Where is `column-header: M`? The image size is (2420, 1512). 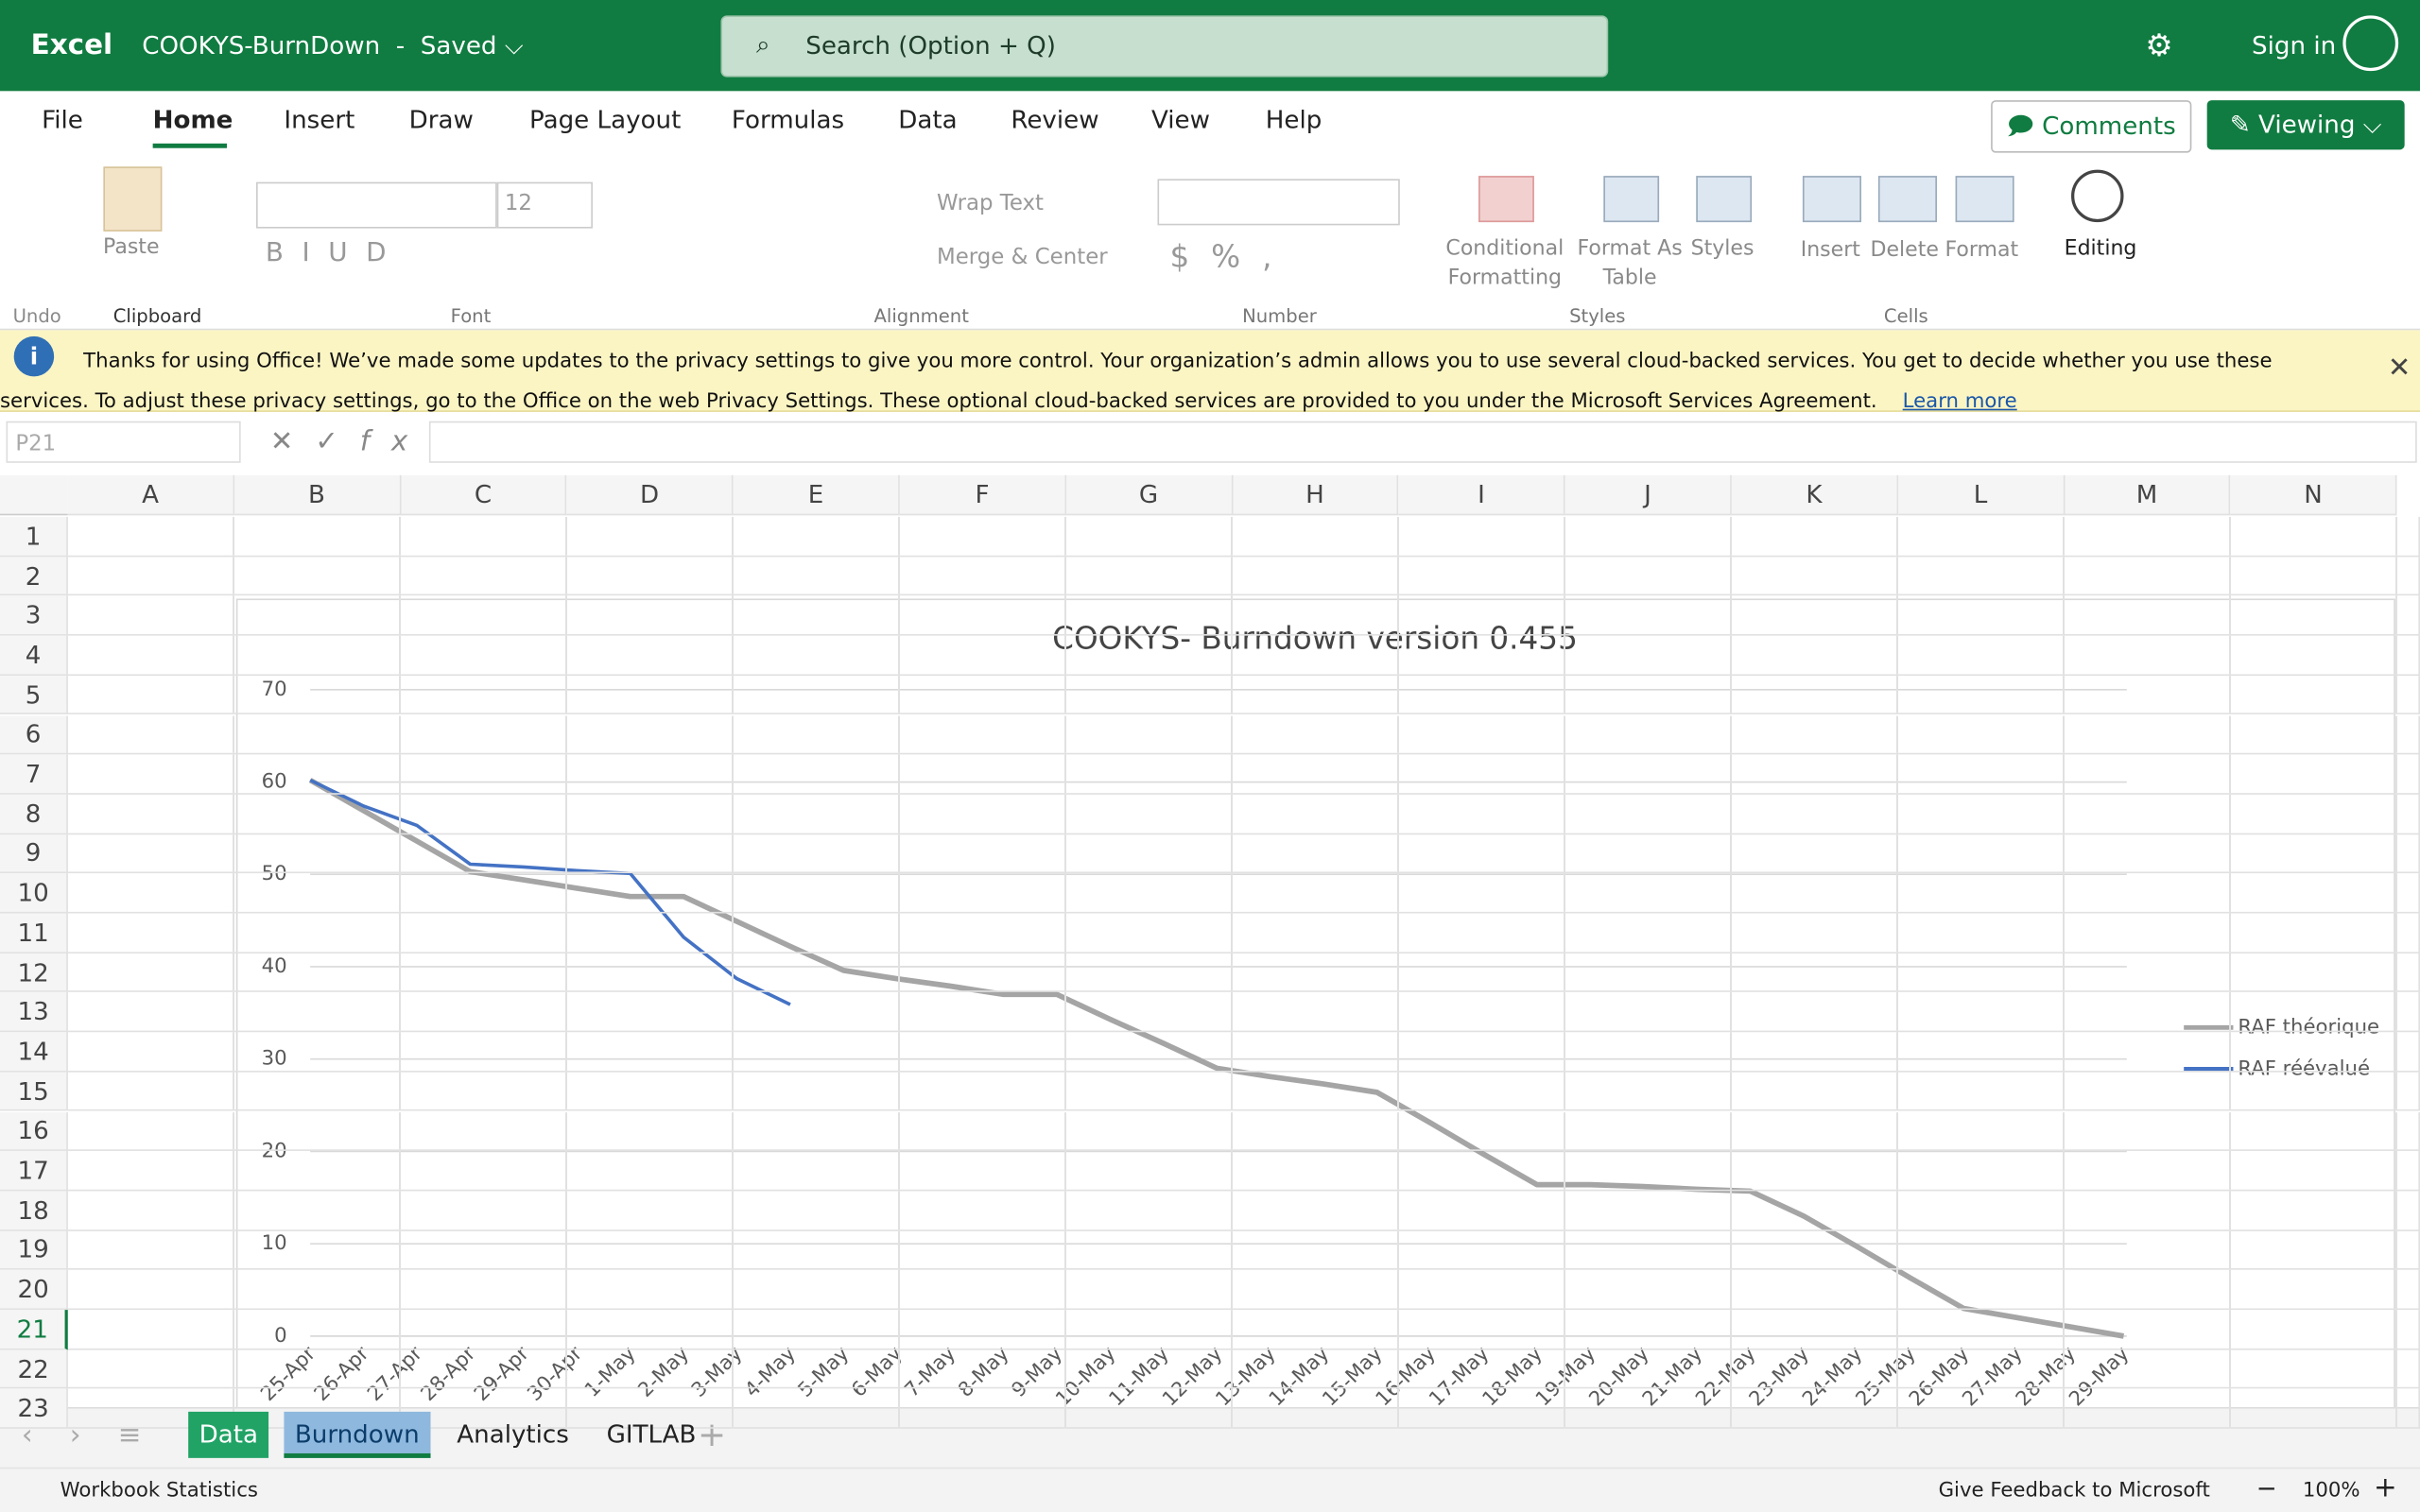 column-header: M is located at coordinates (2147, 495).